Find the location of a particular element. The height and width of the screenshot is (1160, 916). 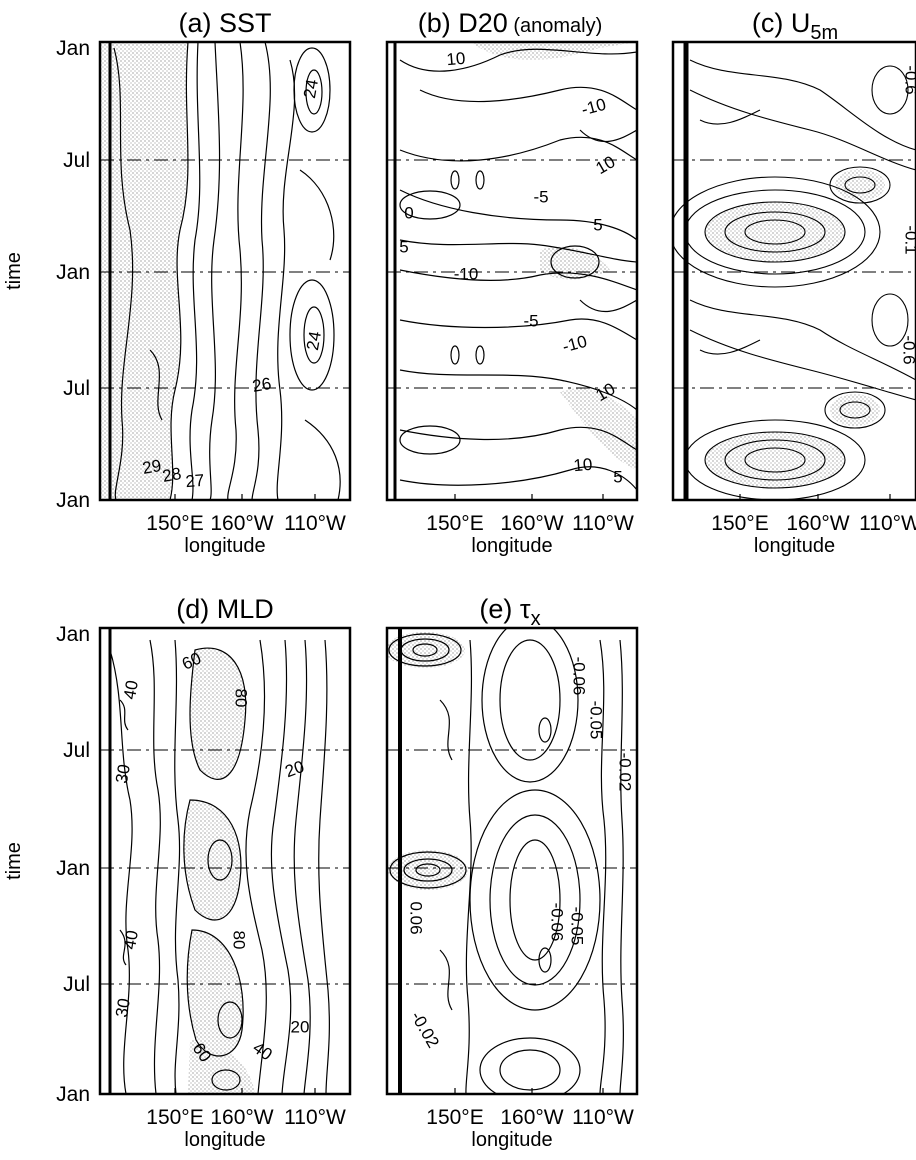

panel-c-xtick-label: 150°E is located at coordinates (739, 523).